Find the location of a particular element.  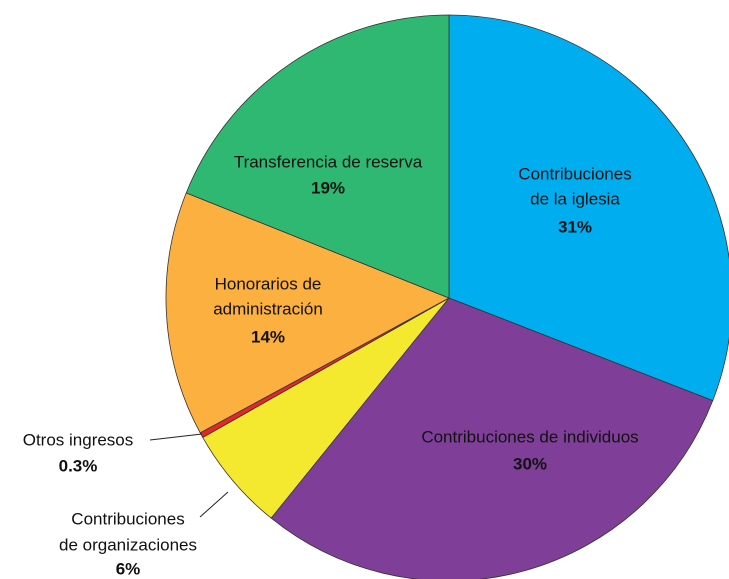

slice-label: Transferencia de reserva is located at coordinates (328, 161).